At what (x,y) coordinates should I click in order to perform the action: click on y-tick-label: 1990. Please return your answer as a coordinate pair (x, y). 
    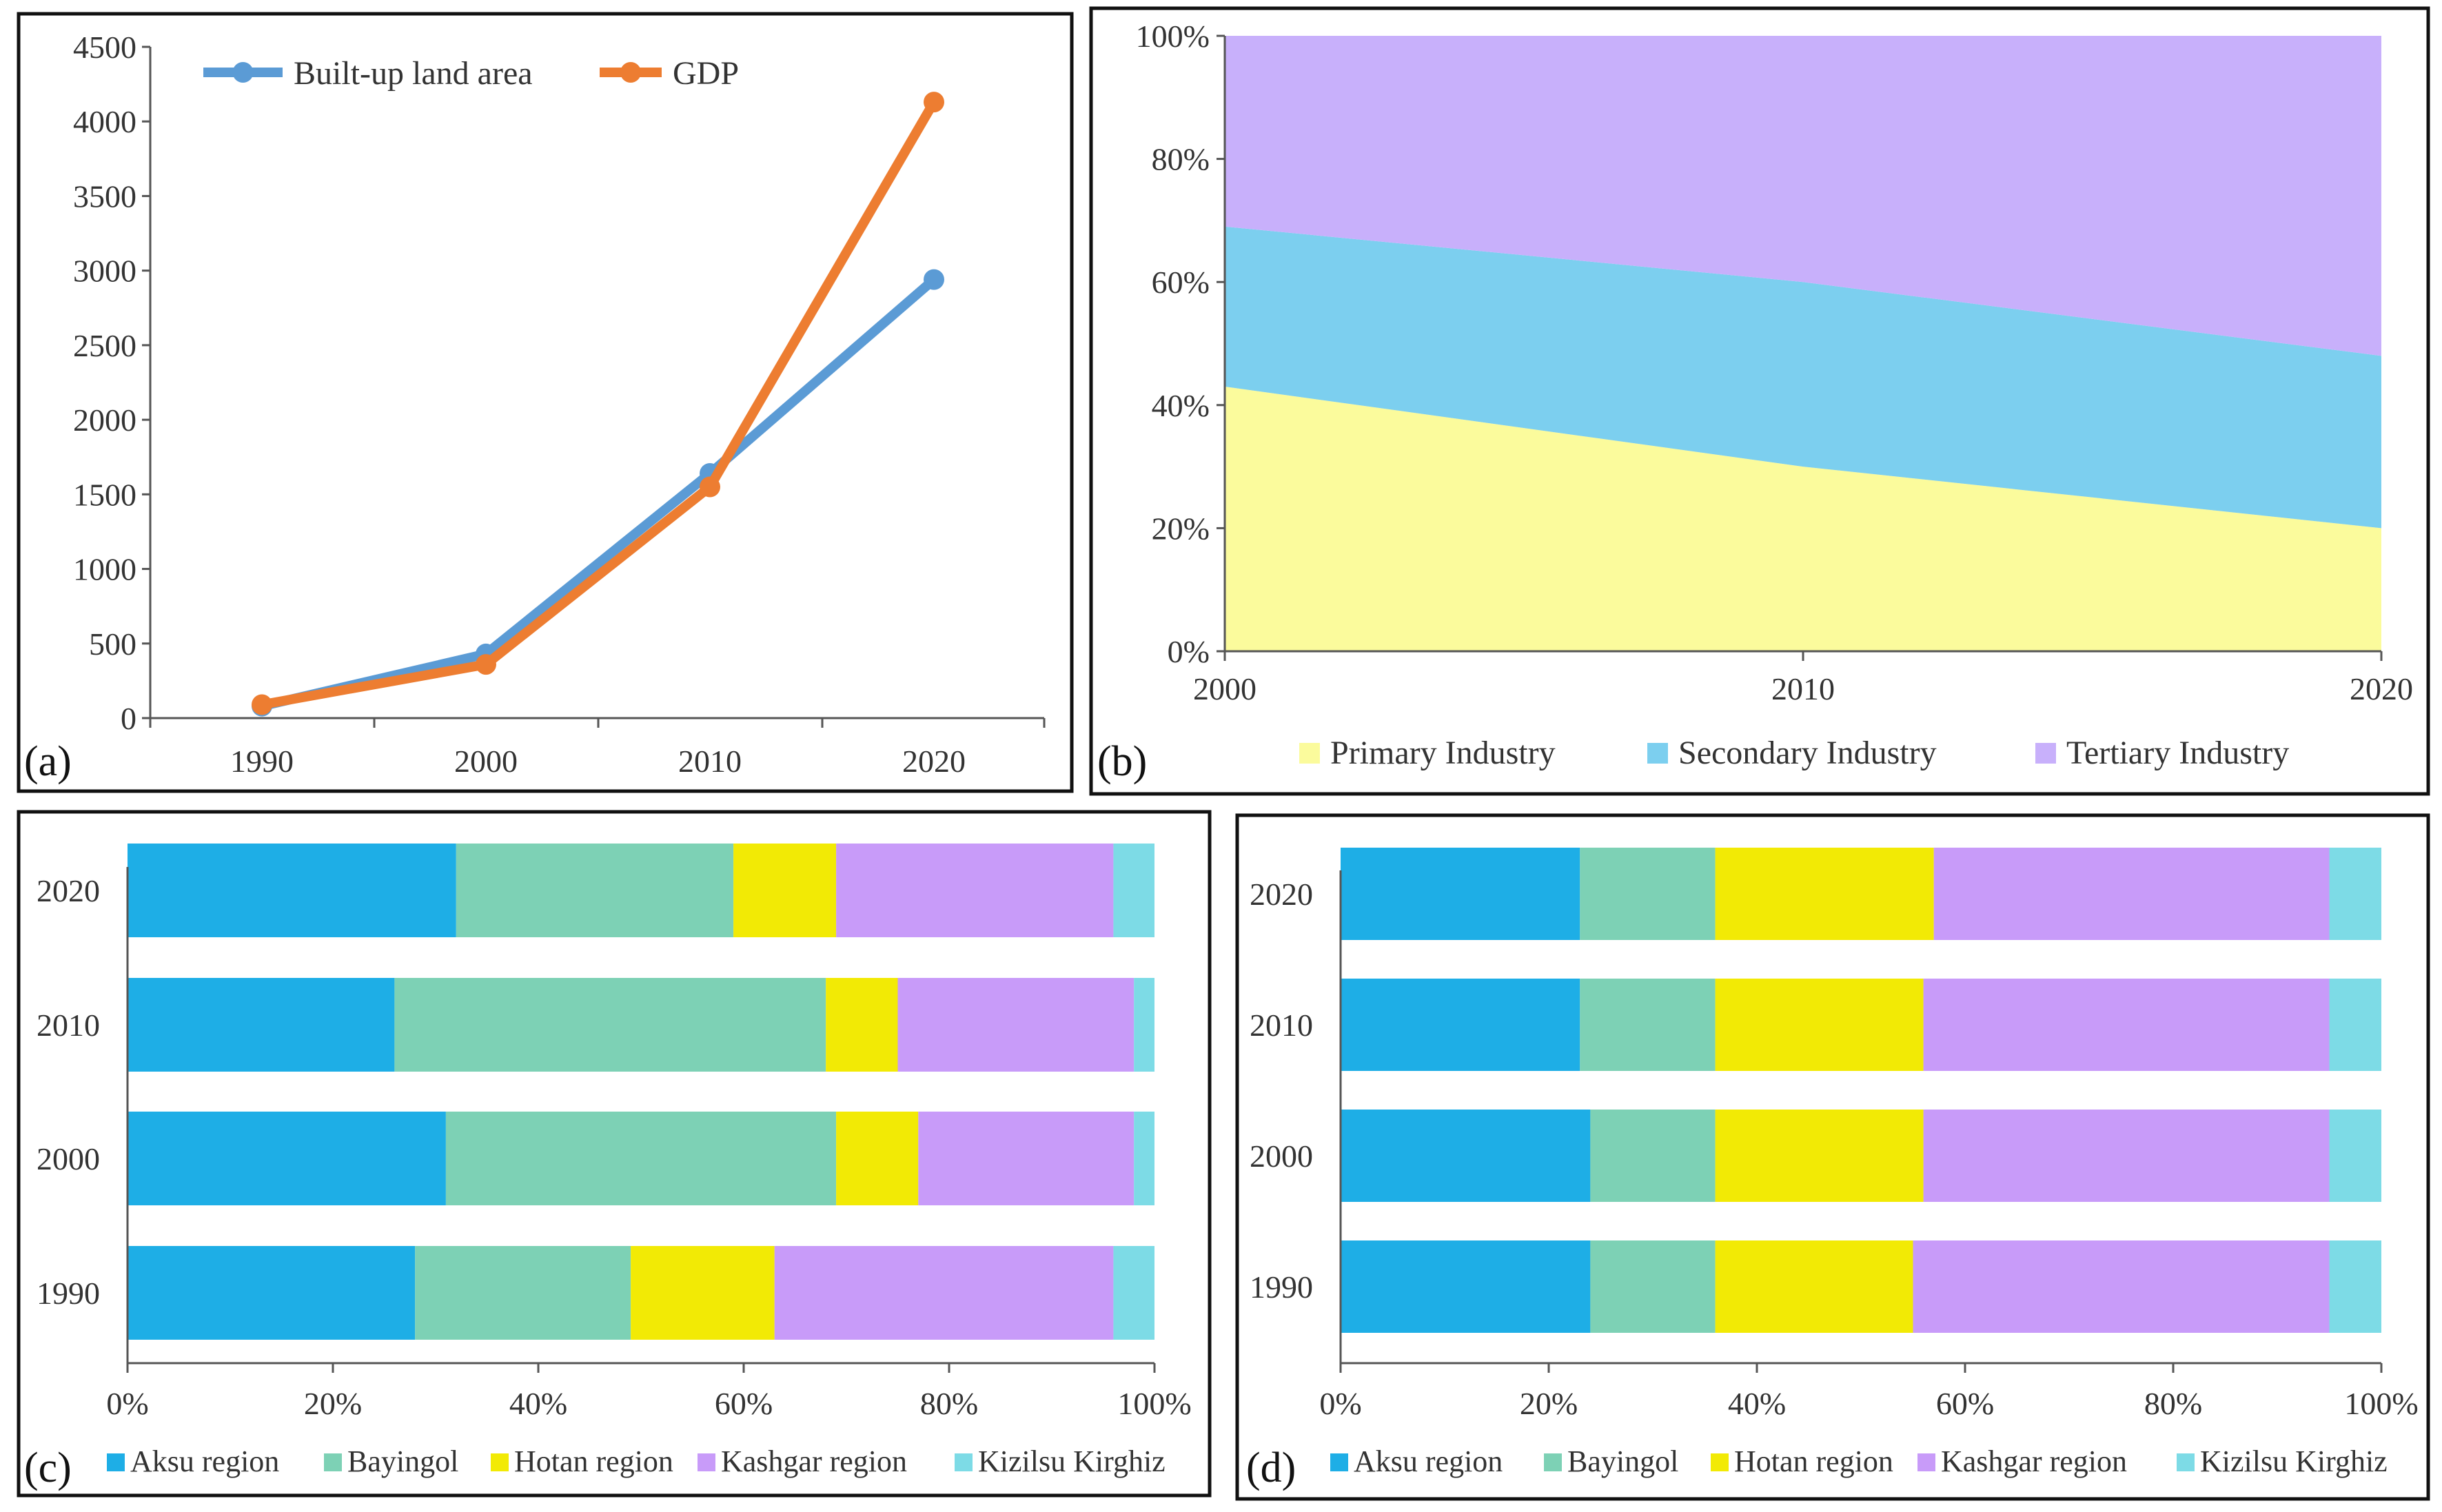
    Looking at the image, I should click on (1281, 1287).